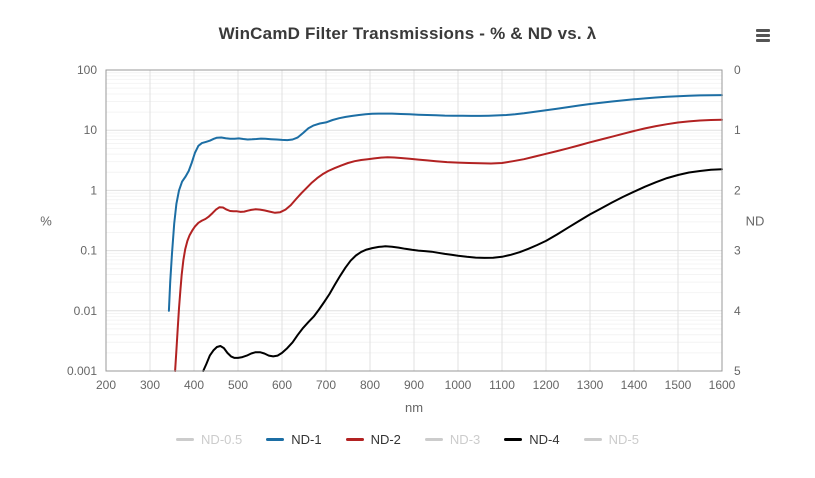  What do you see at coordinates (326, 385) in the screenshot?
I see `x-tick-label: 700` at bounding box center [326, 385].